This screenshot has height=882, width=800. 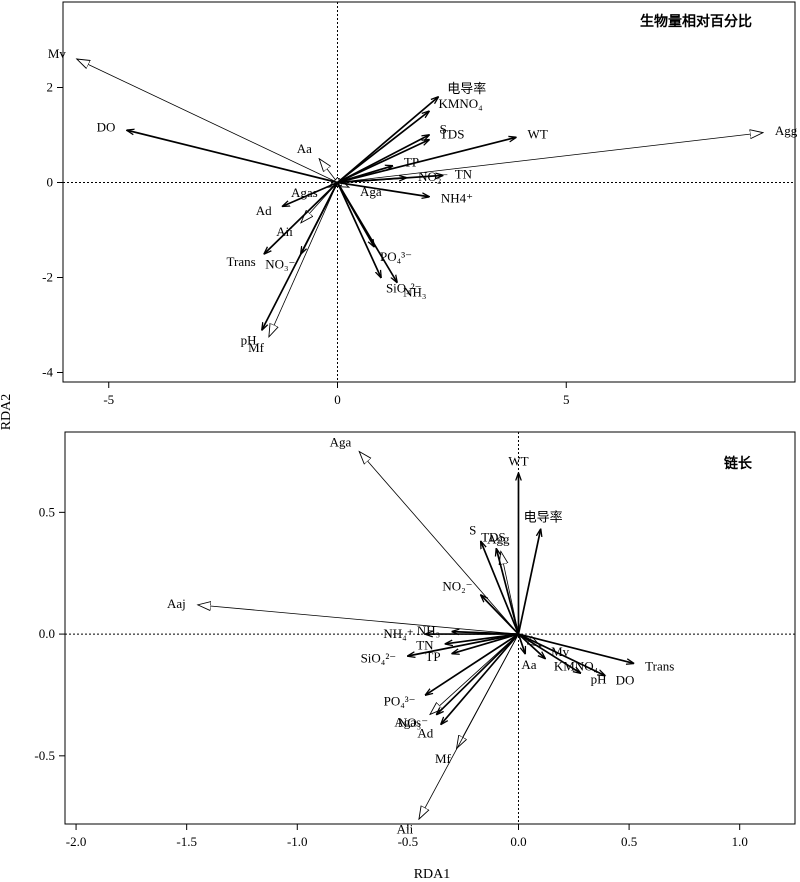 What do you see at coordinates (469, 726) in the screenshot?
I see `species-vector-aii` at bounding box center [469, 726].